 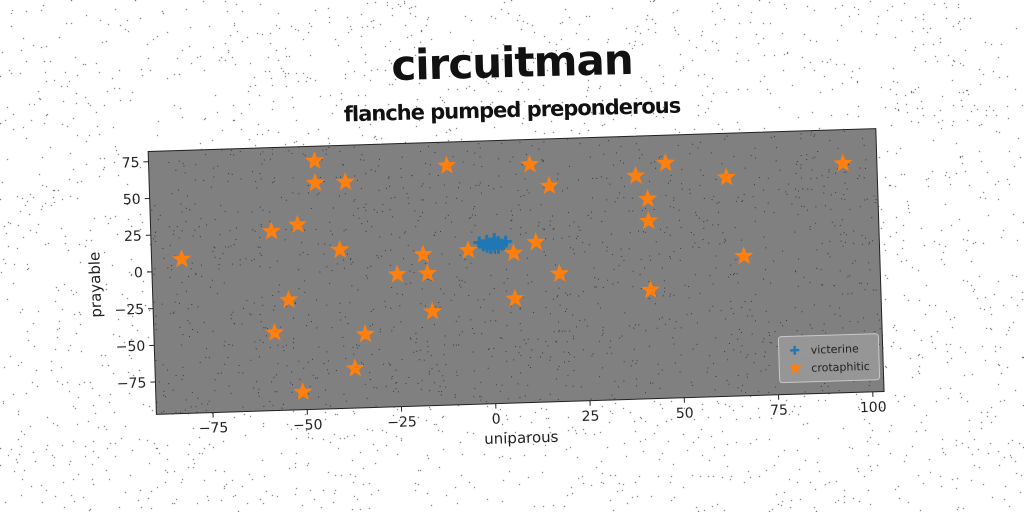 I want to click on x-axis-label: uniparous, so click(x=521, y=438).